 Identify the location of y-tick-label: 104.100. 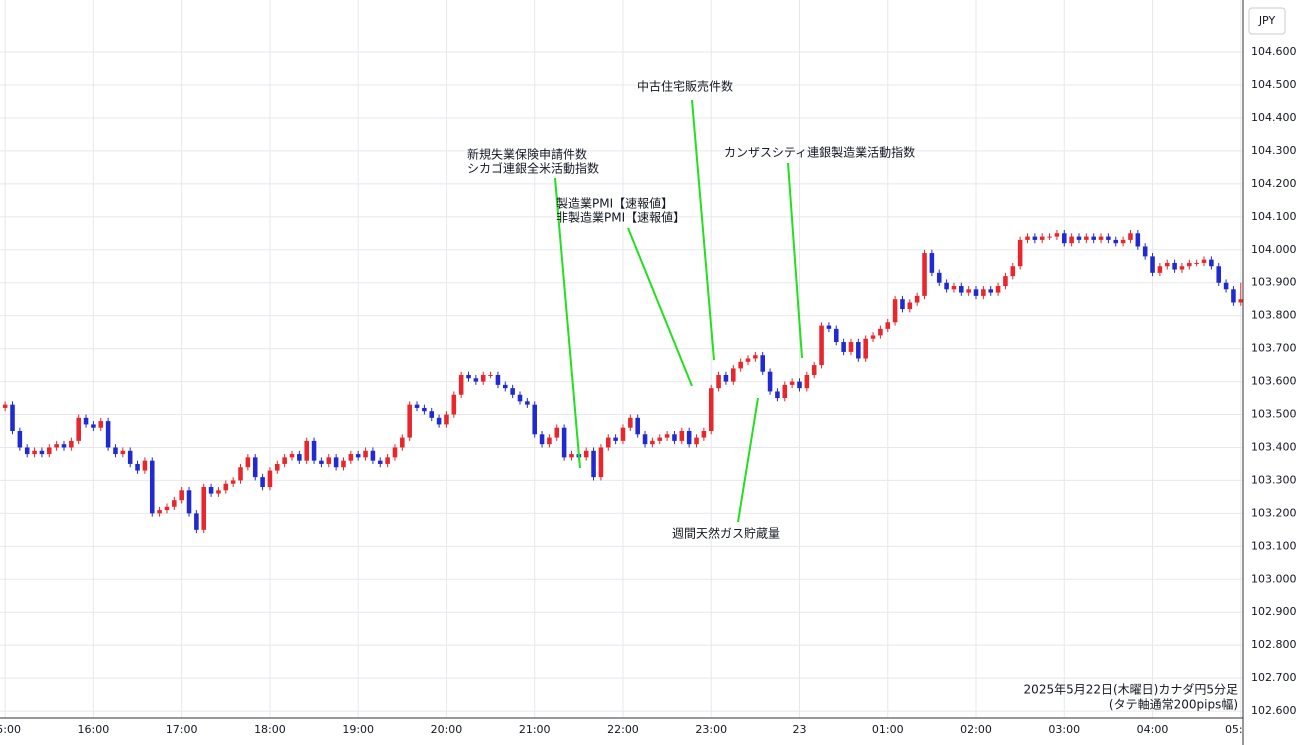
(1274, 216).